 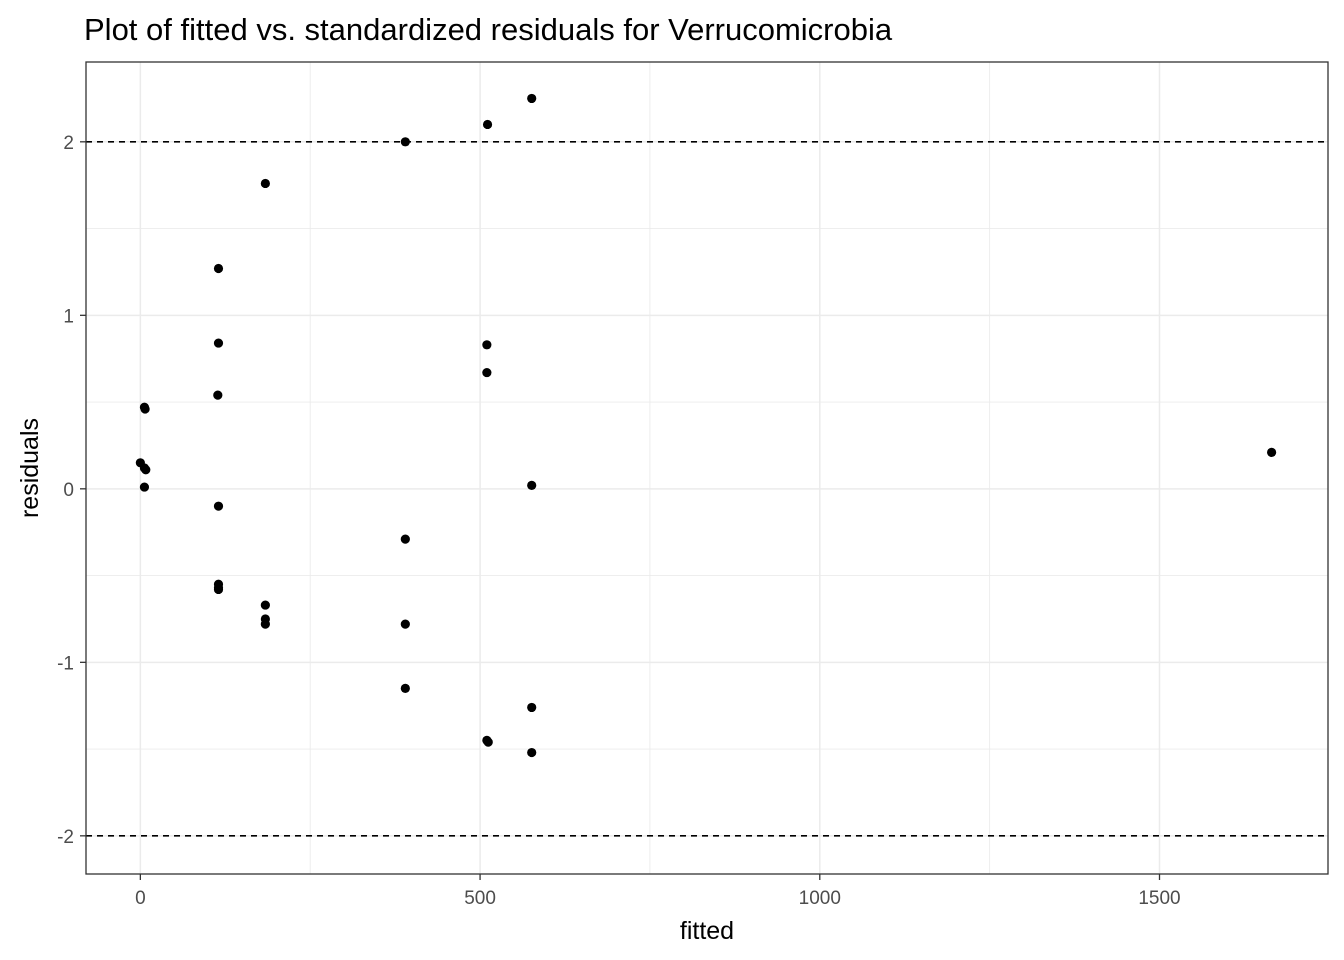 What do you see at coordinates (140, 898) in the screenshot?
I see `x-tick-label: 0` at bounding box center [140, 898].